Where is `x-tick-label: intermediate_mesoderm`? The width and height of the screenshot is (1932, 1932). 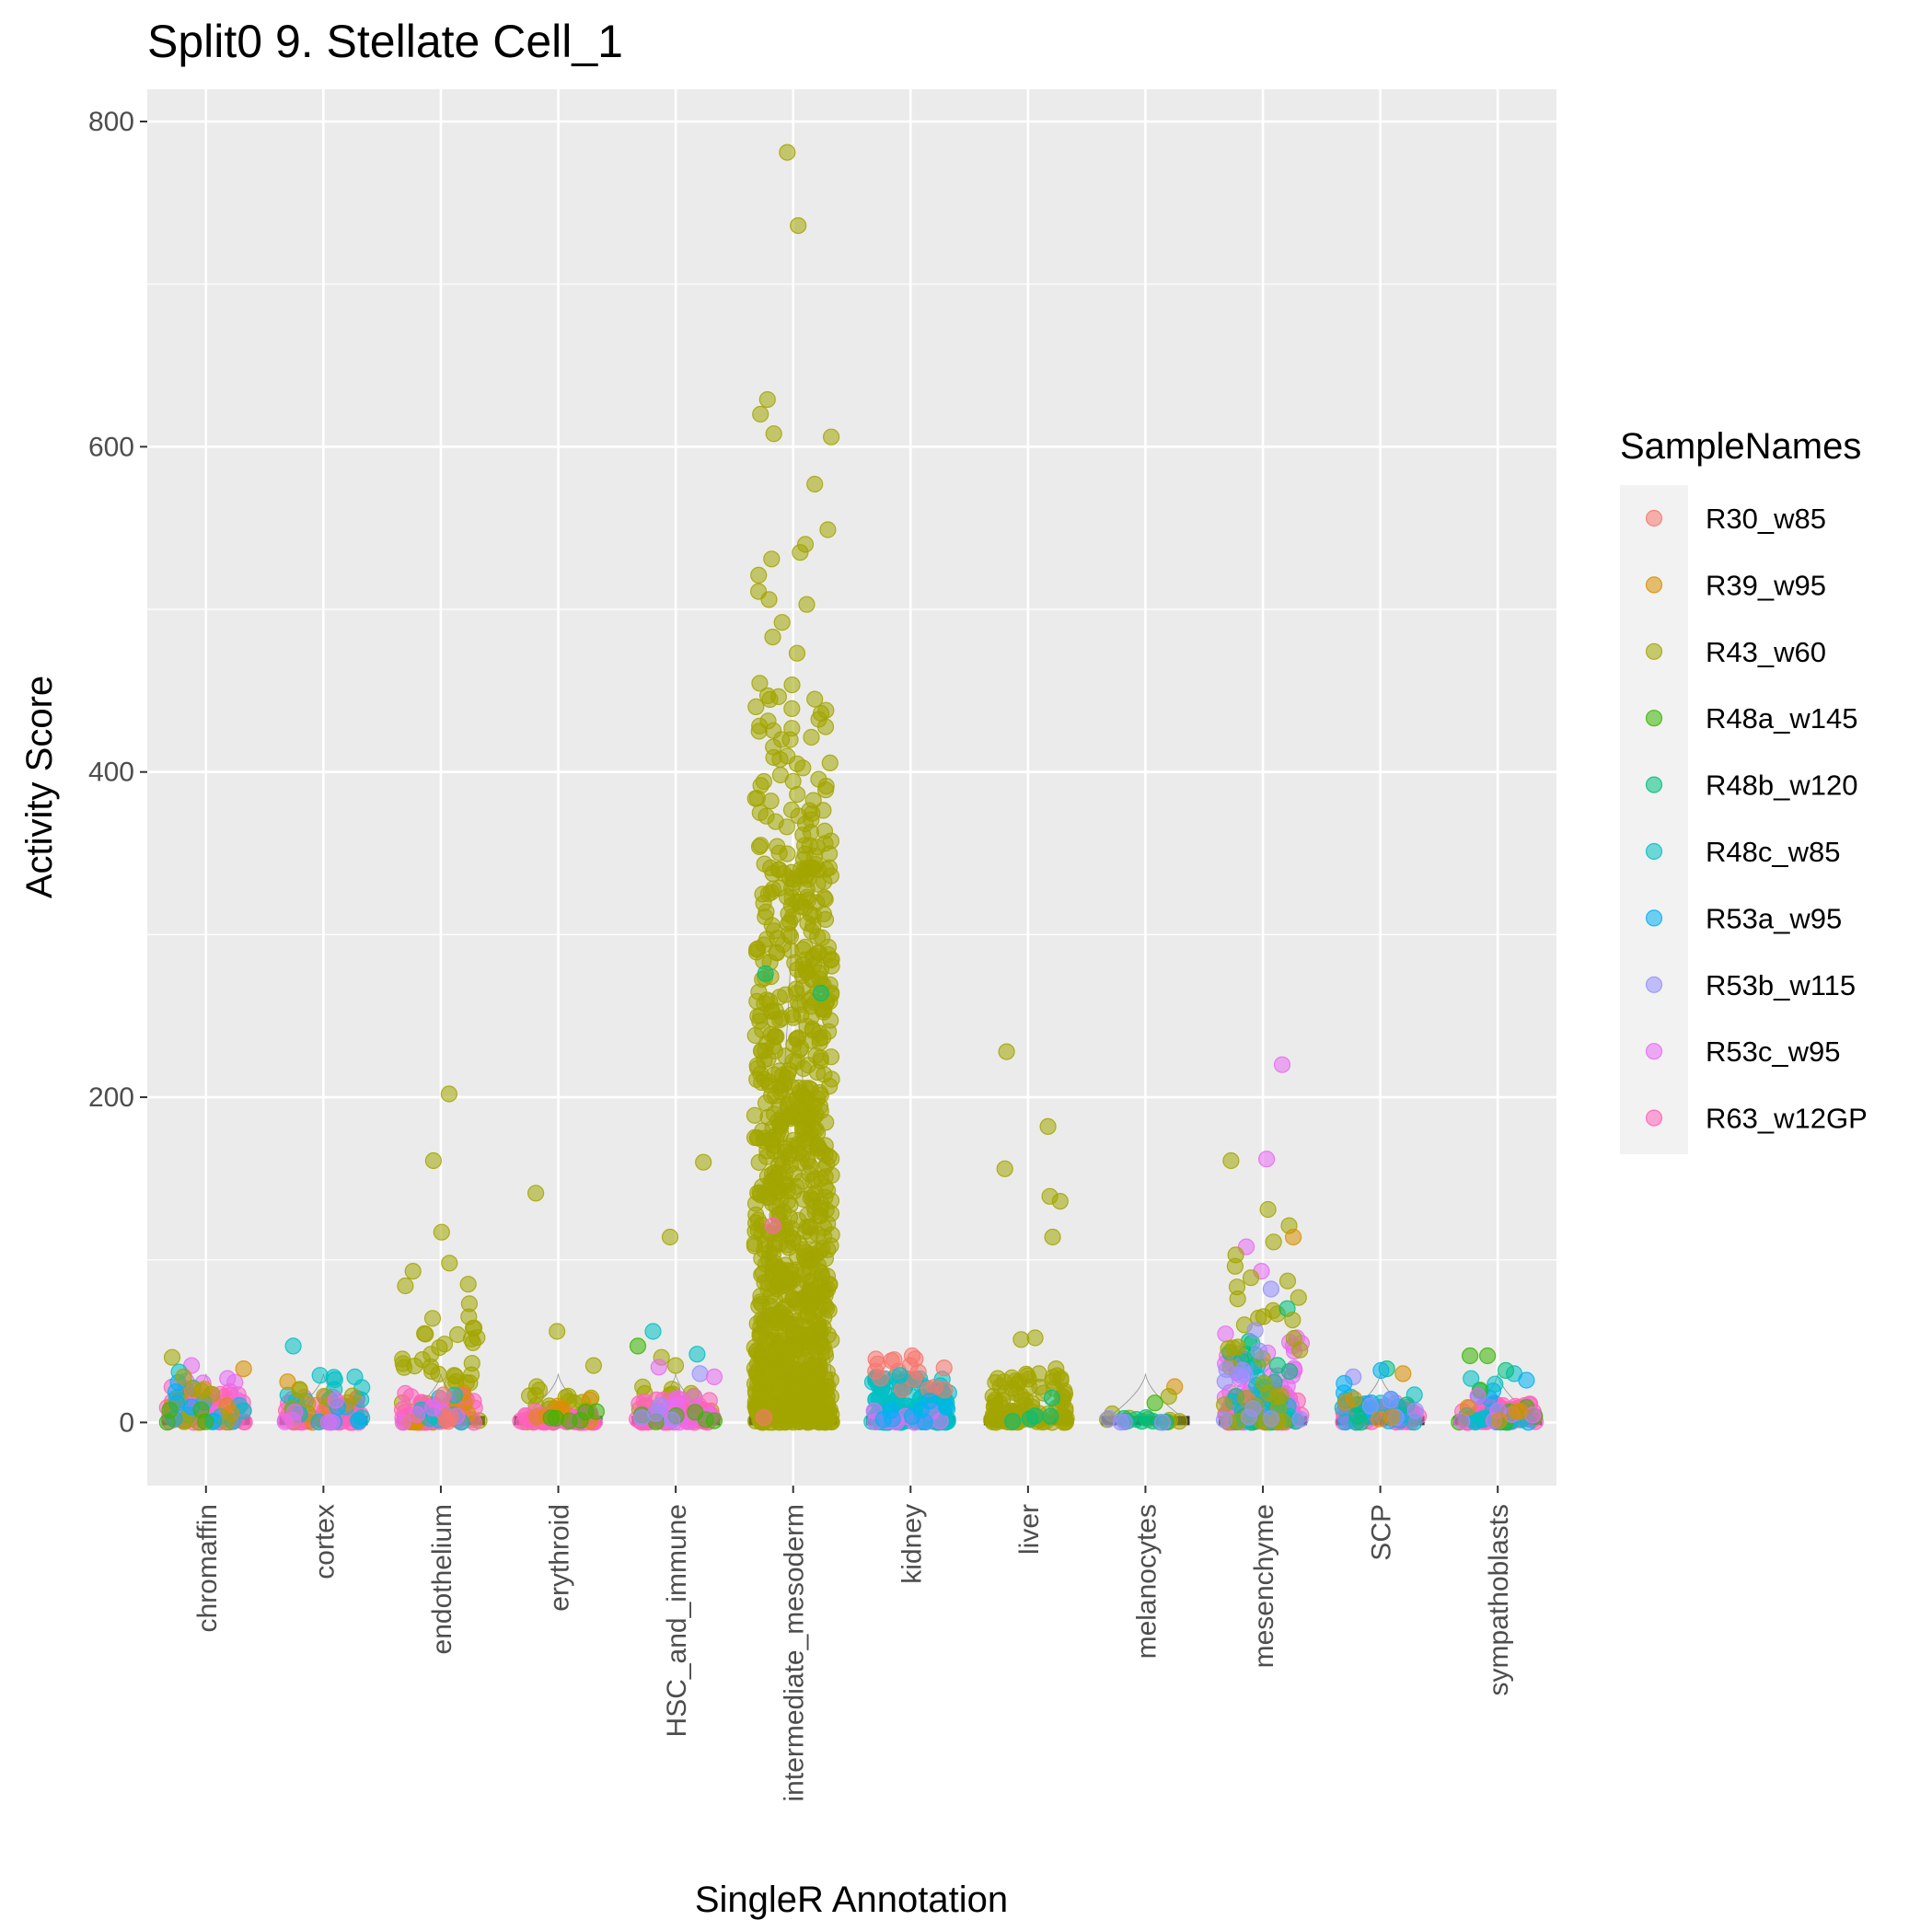
x-tick-label: intermediate_mesoderm is located at coordinates (795, 1653).